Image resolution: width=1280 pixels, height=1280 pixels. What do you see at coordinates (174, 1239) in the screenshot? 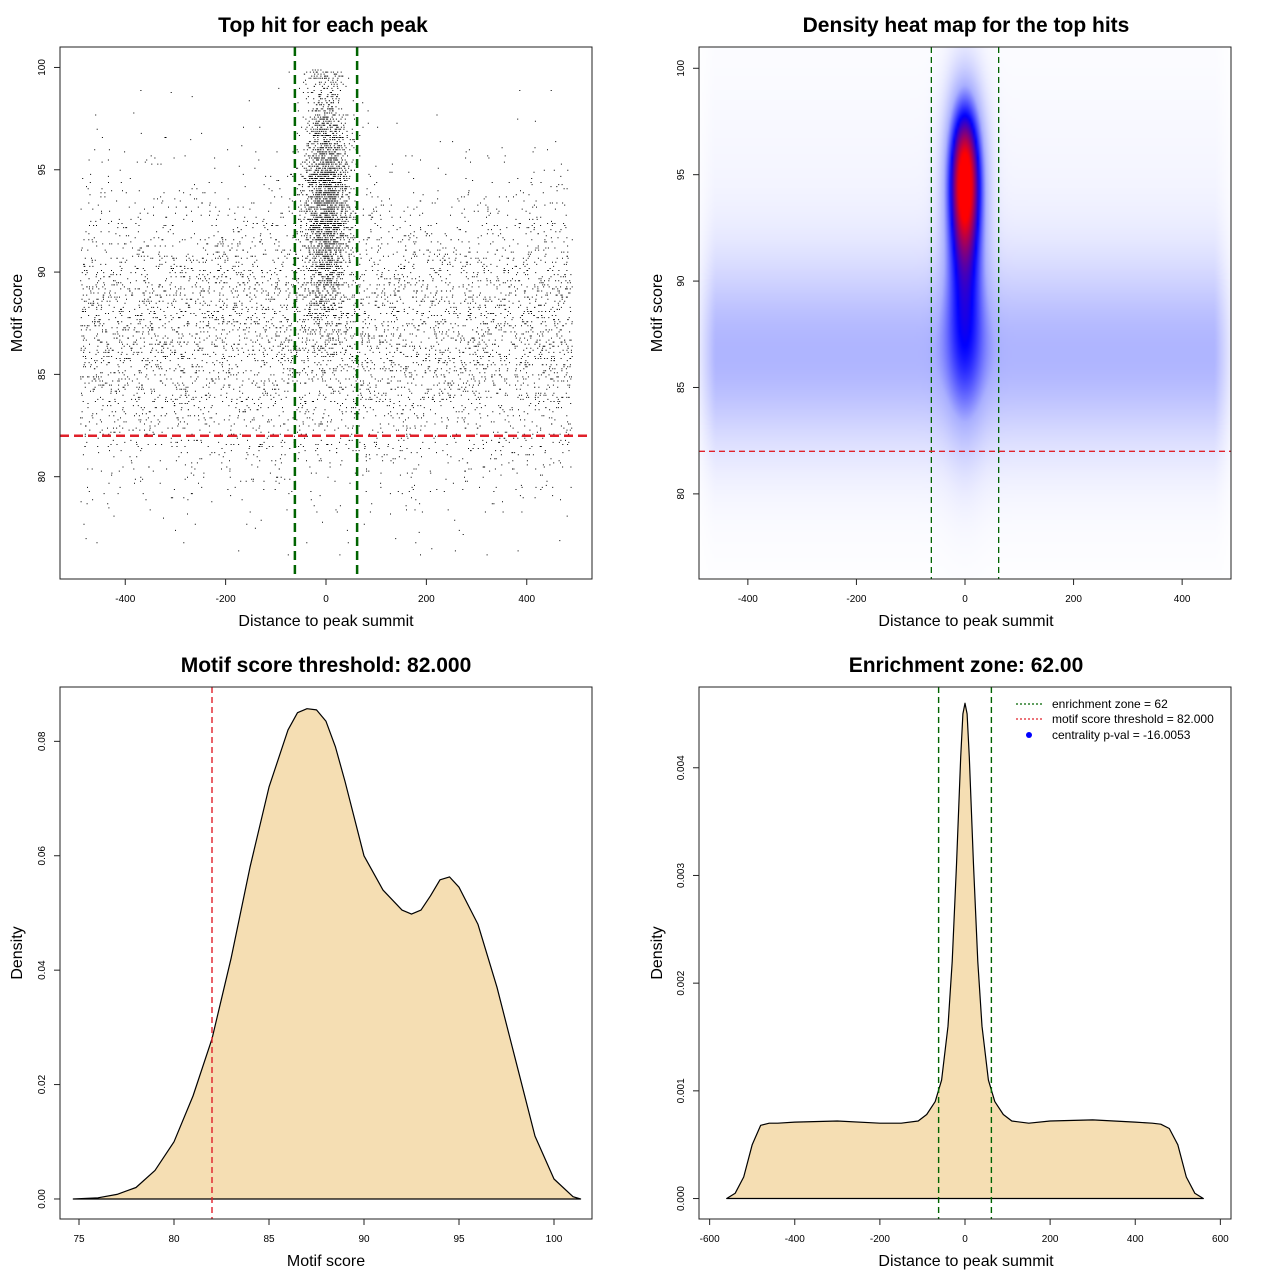
I see `score-x-tick-label: 80` at bounding box center [174, 1239].